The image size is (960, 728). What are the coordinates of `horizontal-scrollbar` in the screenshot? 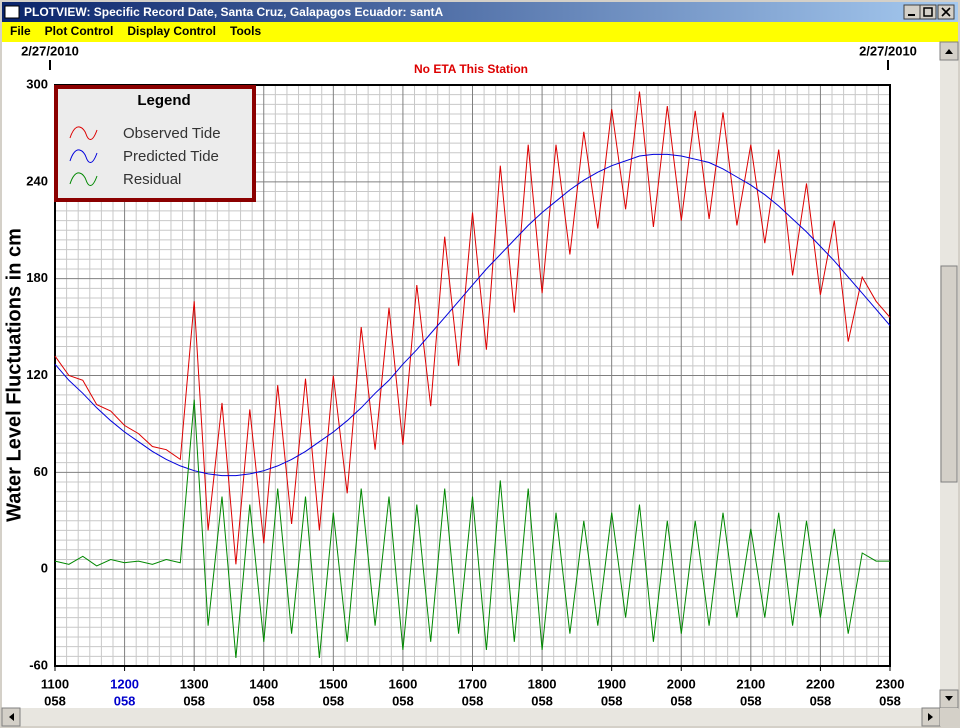 It's located at (479, 717).